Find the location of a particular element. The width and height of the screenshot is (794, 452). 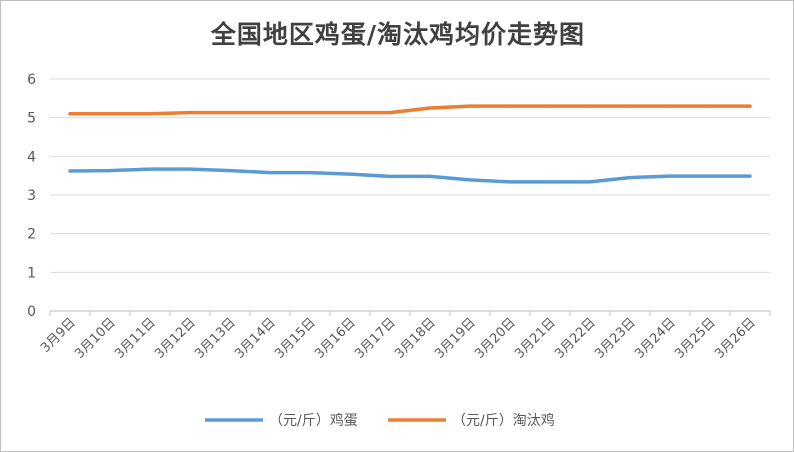

y-tick-label: 2 is located at coordinates (31, 235).